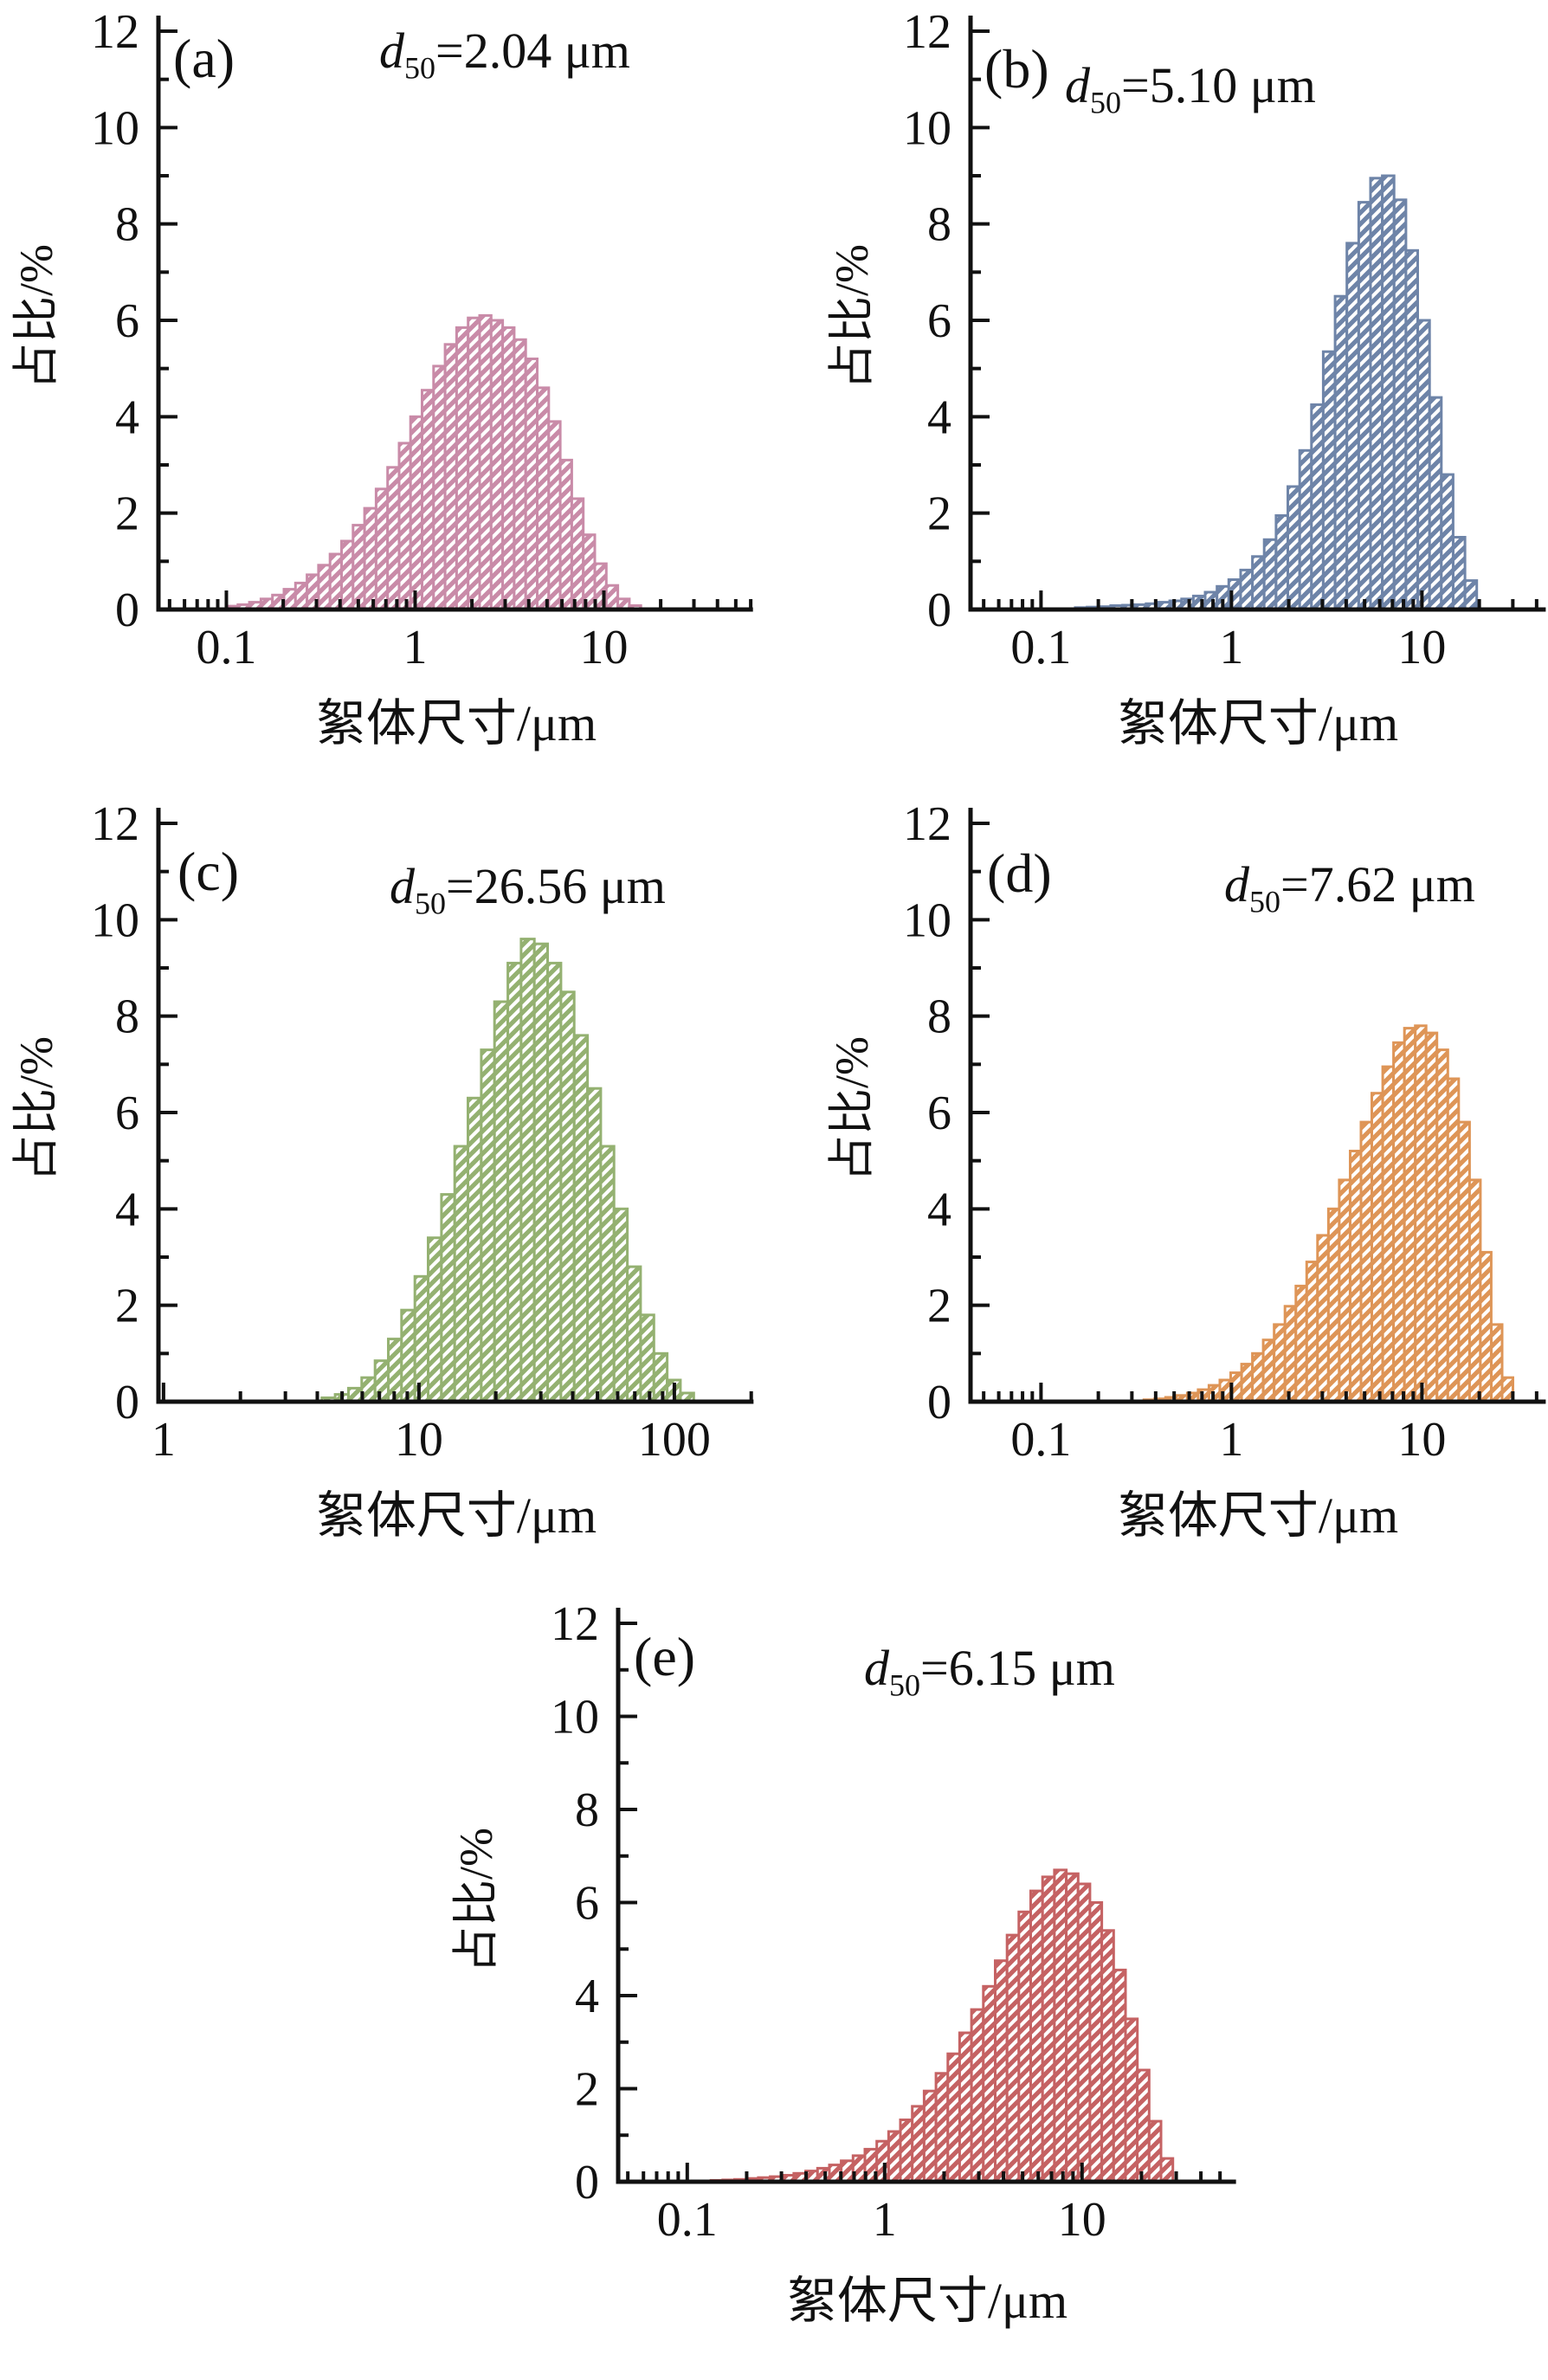  Describe the element at coordinates (1421, 647) in the screenshot. I see `x-tick-label: 10` at that location.